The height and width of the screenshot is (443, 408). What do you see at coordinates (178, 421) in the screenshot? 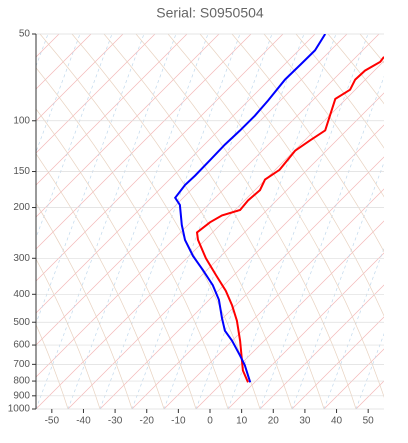
I see `x-tick-label: -10` at bounding box center [178, 421].